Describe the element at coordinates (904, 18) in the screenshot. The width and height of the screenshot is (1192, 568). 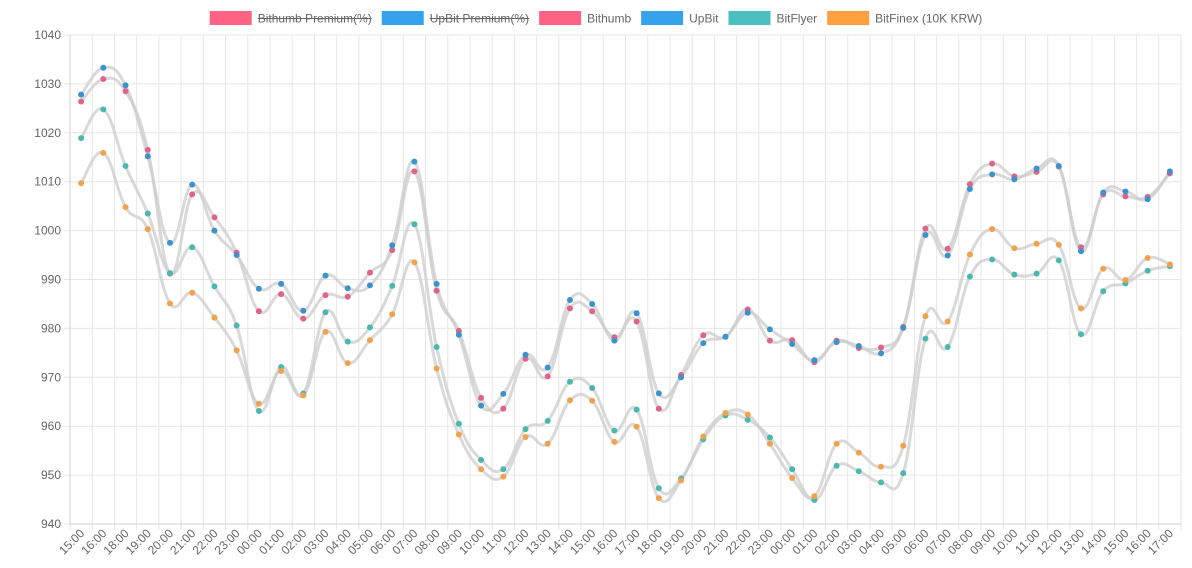
I see `legend-item-bitfinex-10k-krw: BitFinex (10K KRW)` at that location.